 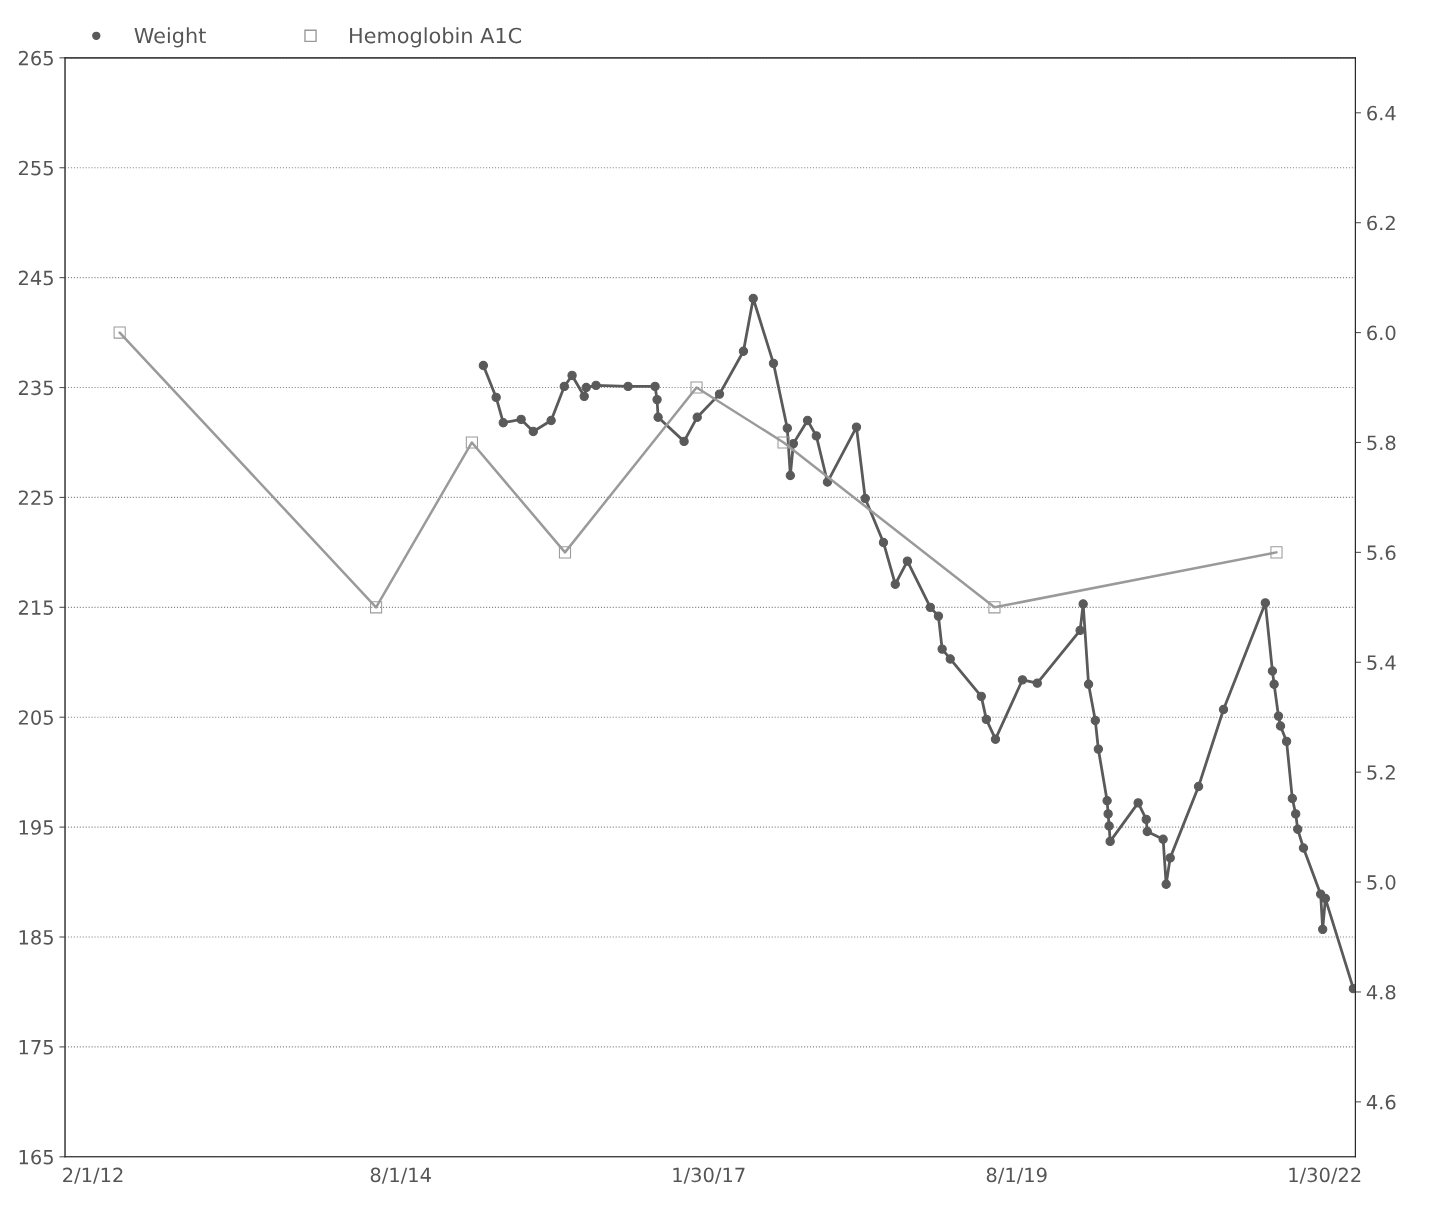 I want to click on legend-label: Weight, so click(x=170, y=37).